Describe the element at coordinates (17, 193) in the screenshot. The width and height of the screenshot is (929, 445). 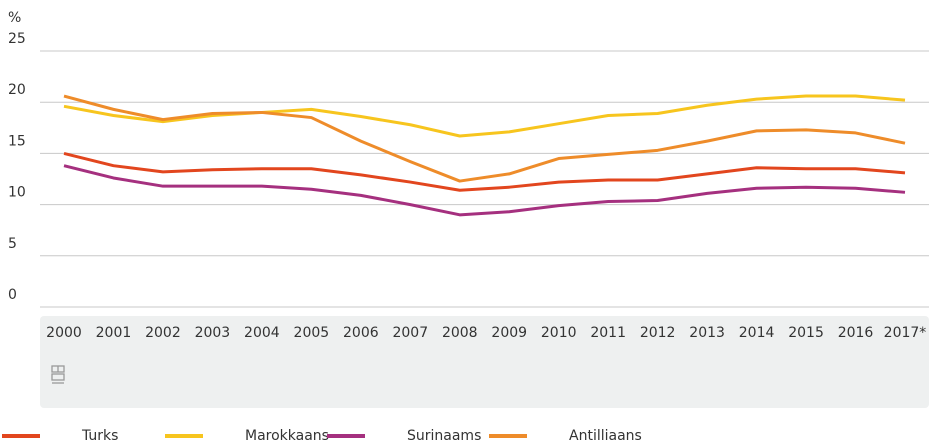
I see `y-tick-label: 10` at that location.